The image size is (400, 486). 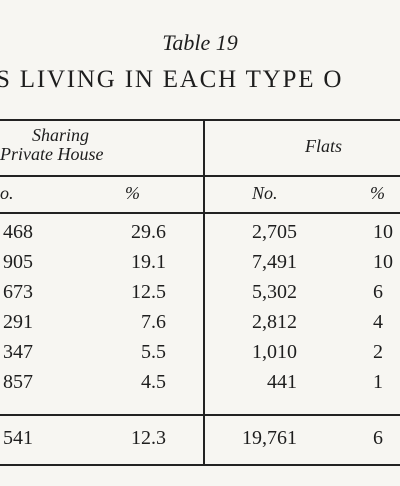 I want to click on cell-flats-no: 2,812, so click(x=274, y=322).